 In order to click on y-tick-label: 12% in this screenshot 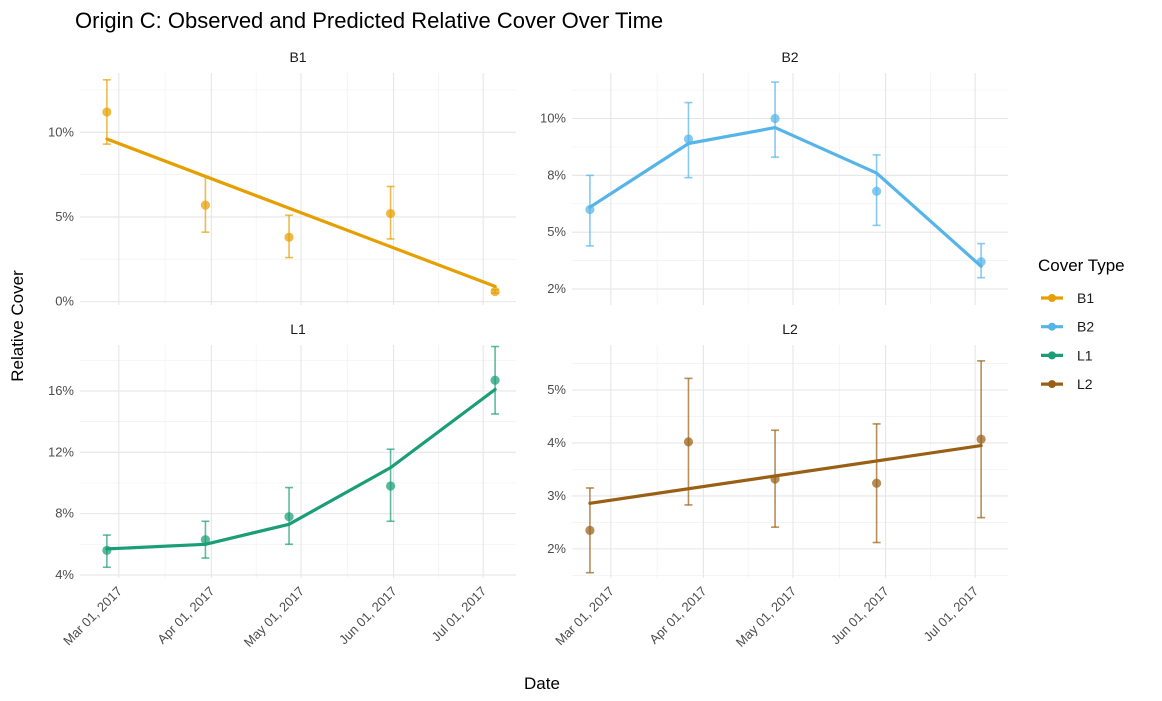, I will do `click(61, 451)`.